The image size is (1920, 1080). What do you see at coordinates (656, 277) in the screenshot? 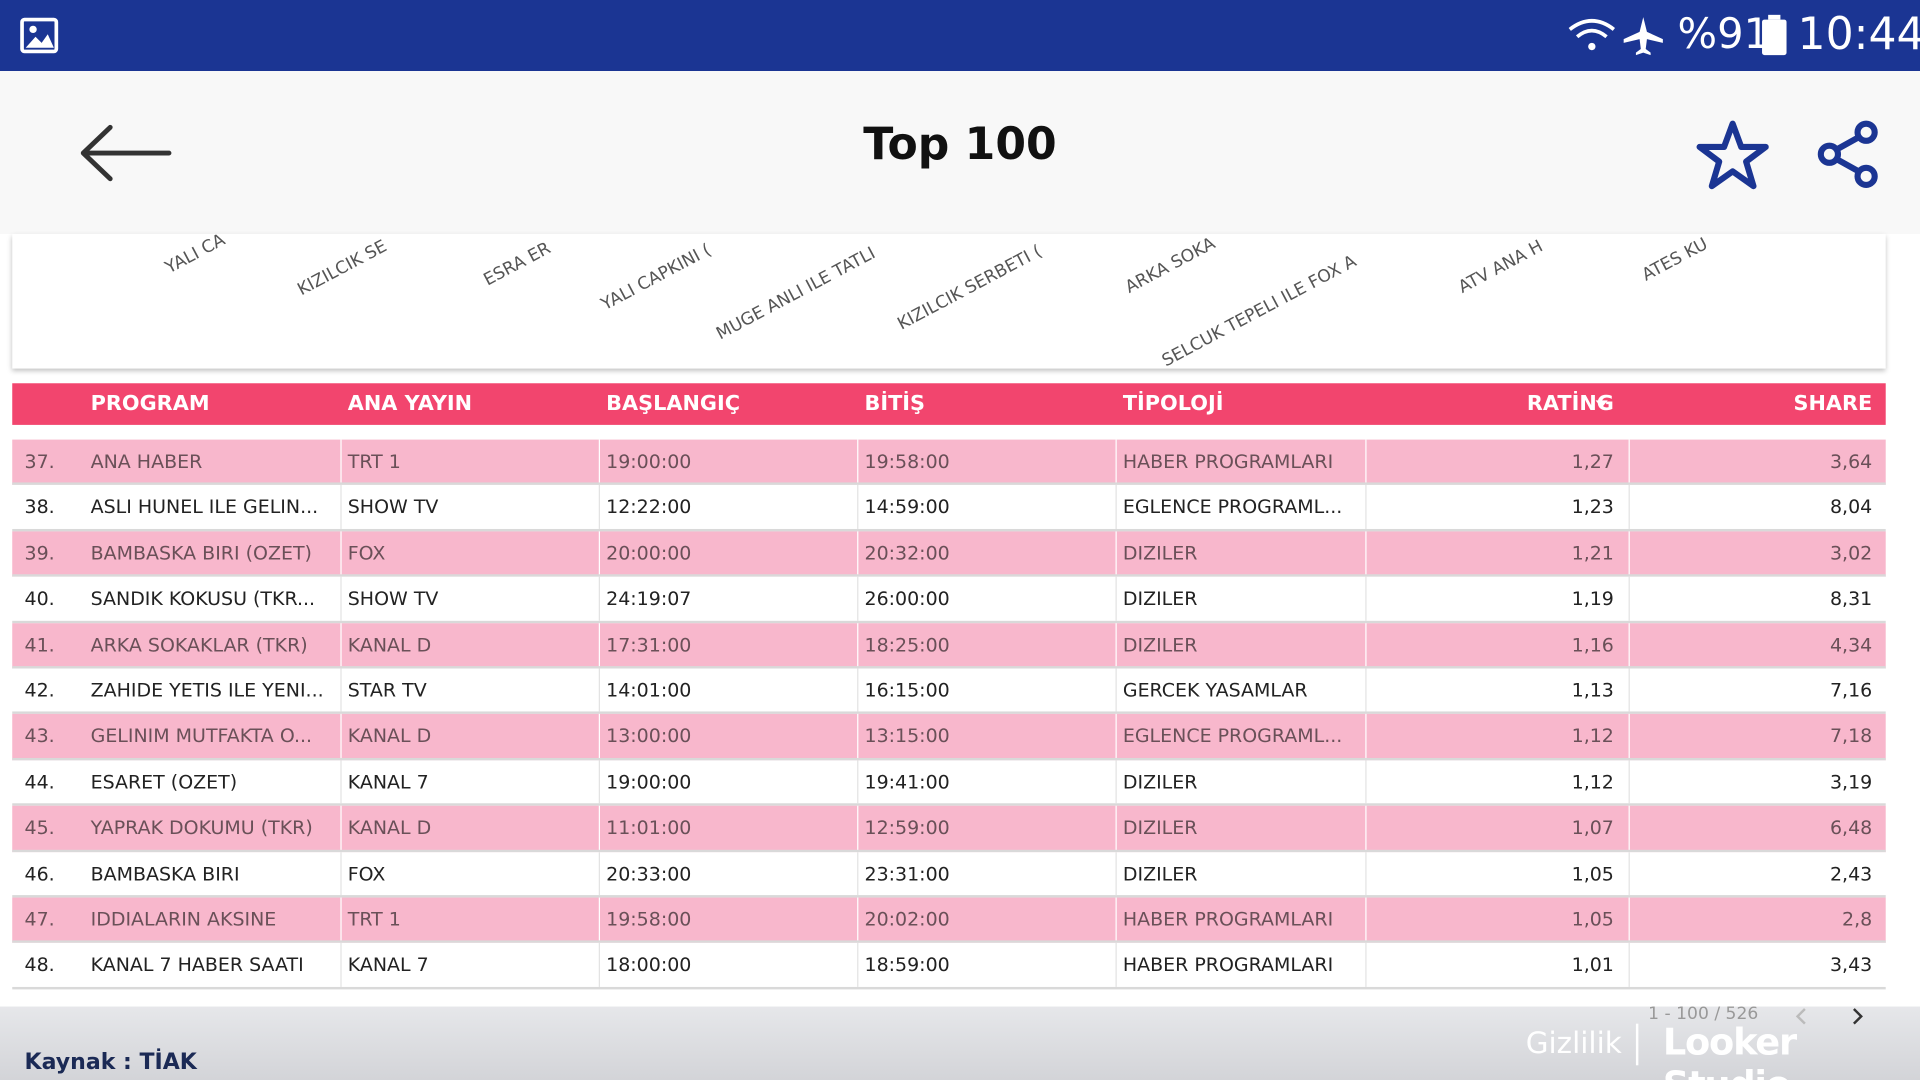
I see `axis-label: YALI CAPKINI (` at bounding box center [656, 277].